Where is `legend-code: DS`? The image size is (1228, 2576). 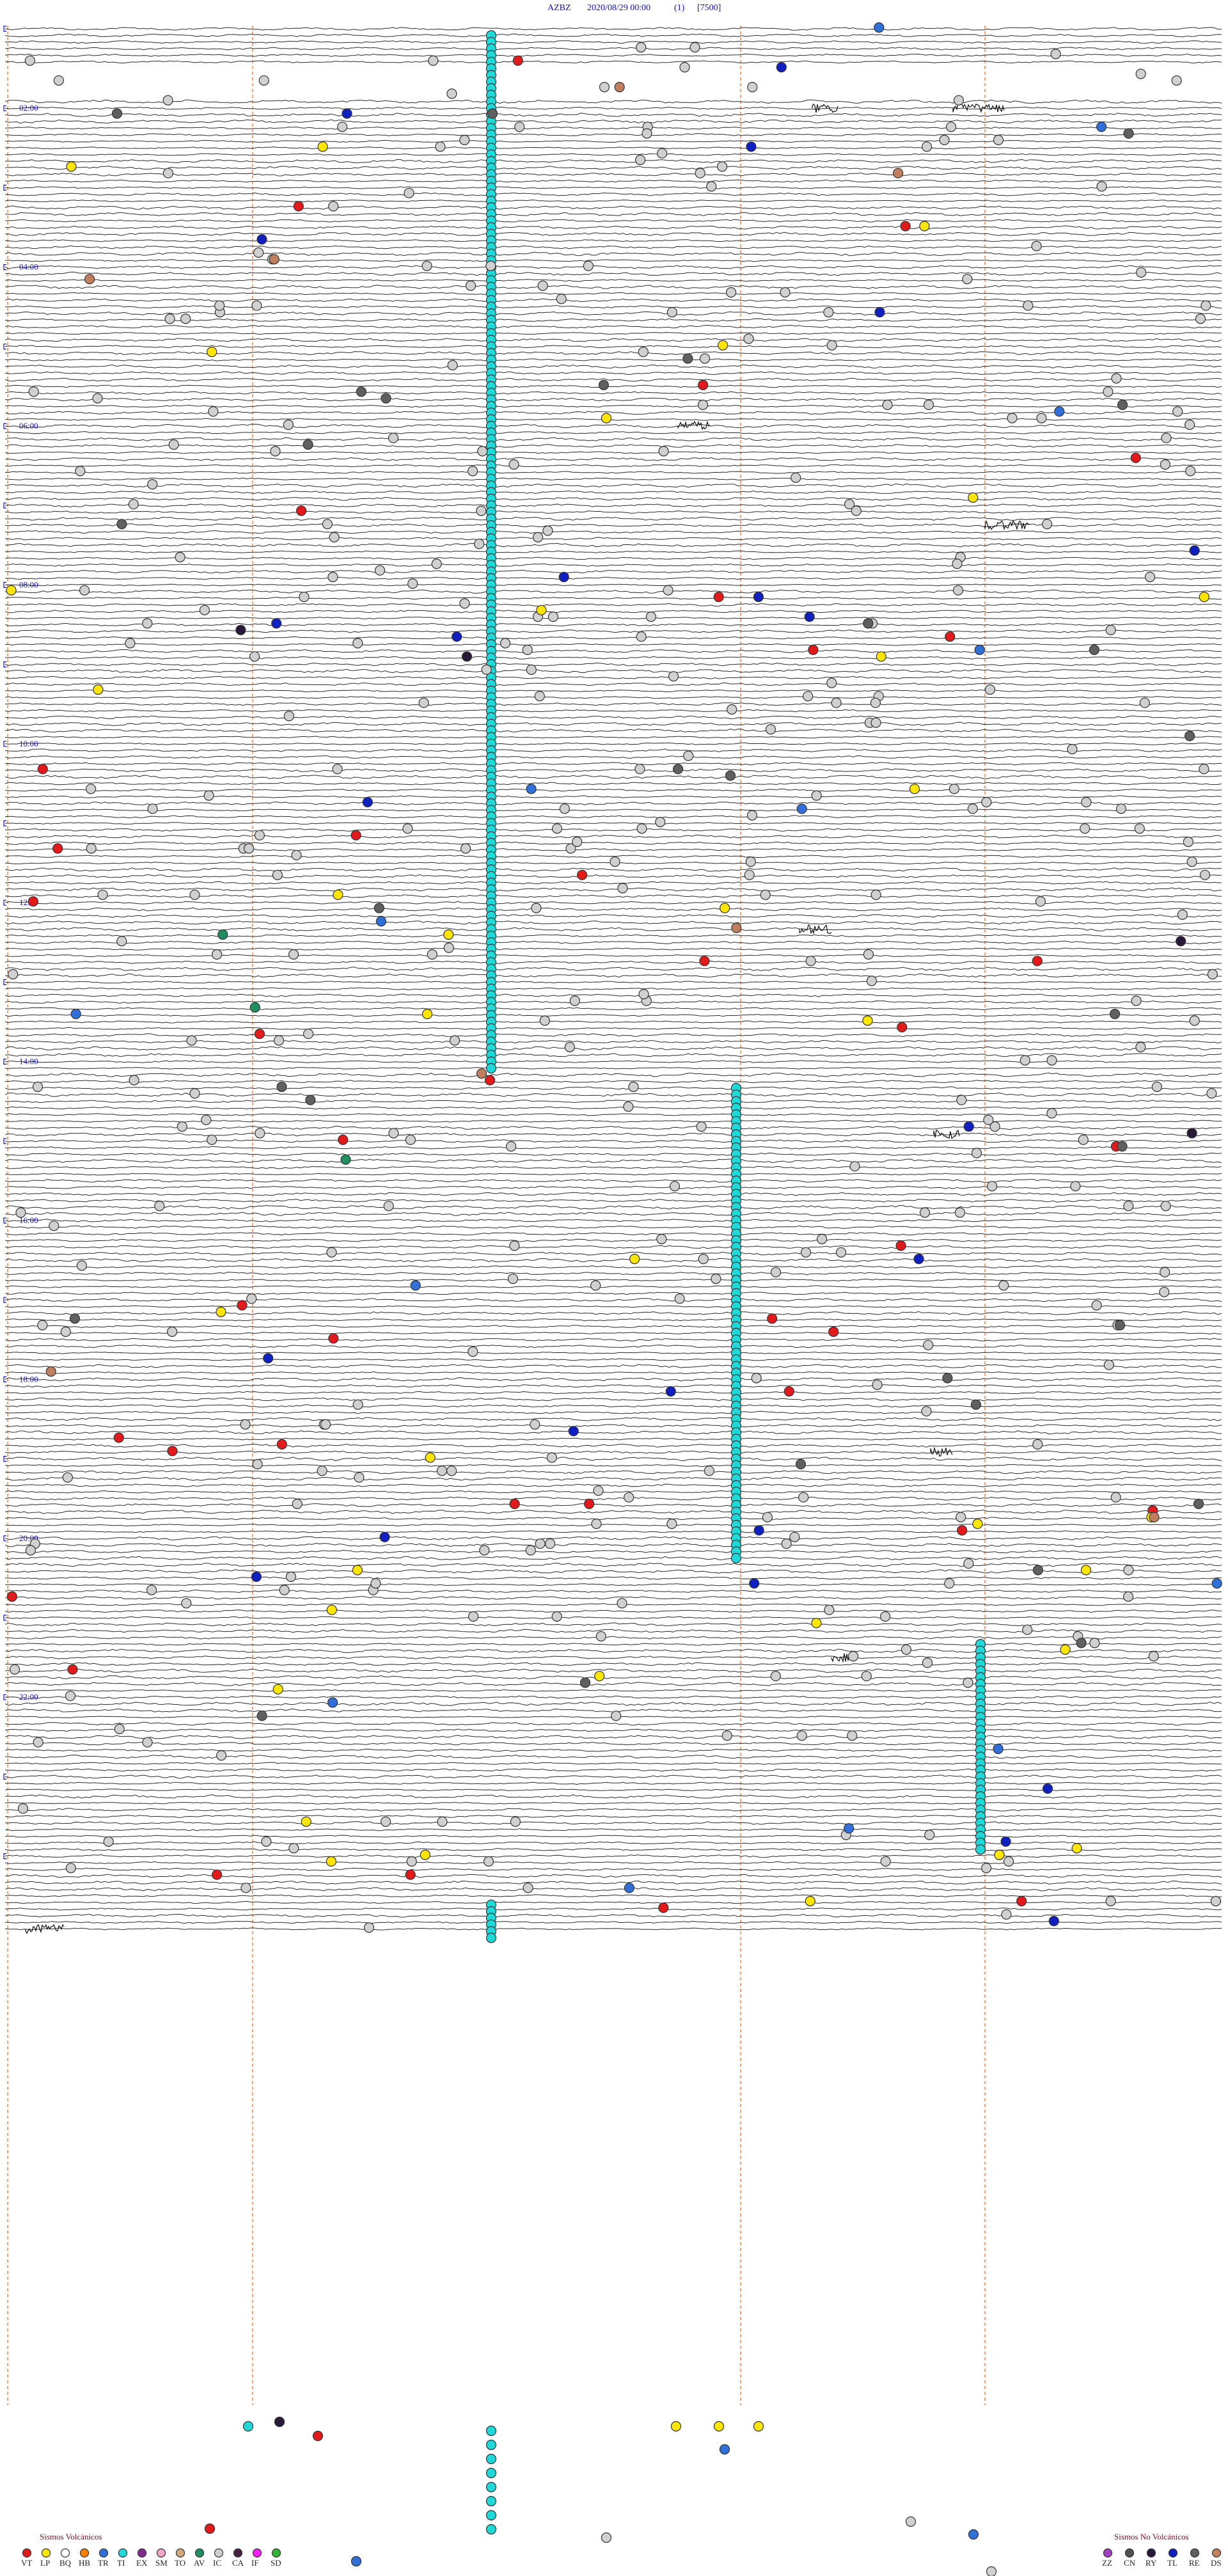 legend-code: DS is located at coordinates (1216, 2563).